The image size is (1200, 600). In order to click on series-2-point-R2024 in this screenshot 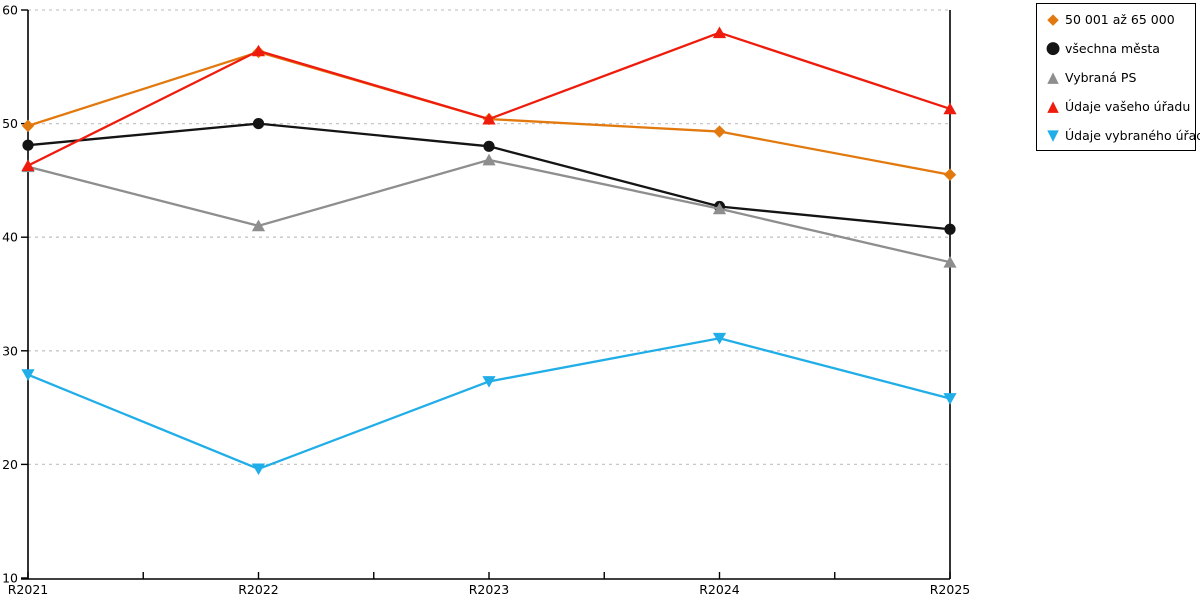, I will do `click(719, 208)`.